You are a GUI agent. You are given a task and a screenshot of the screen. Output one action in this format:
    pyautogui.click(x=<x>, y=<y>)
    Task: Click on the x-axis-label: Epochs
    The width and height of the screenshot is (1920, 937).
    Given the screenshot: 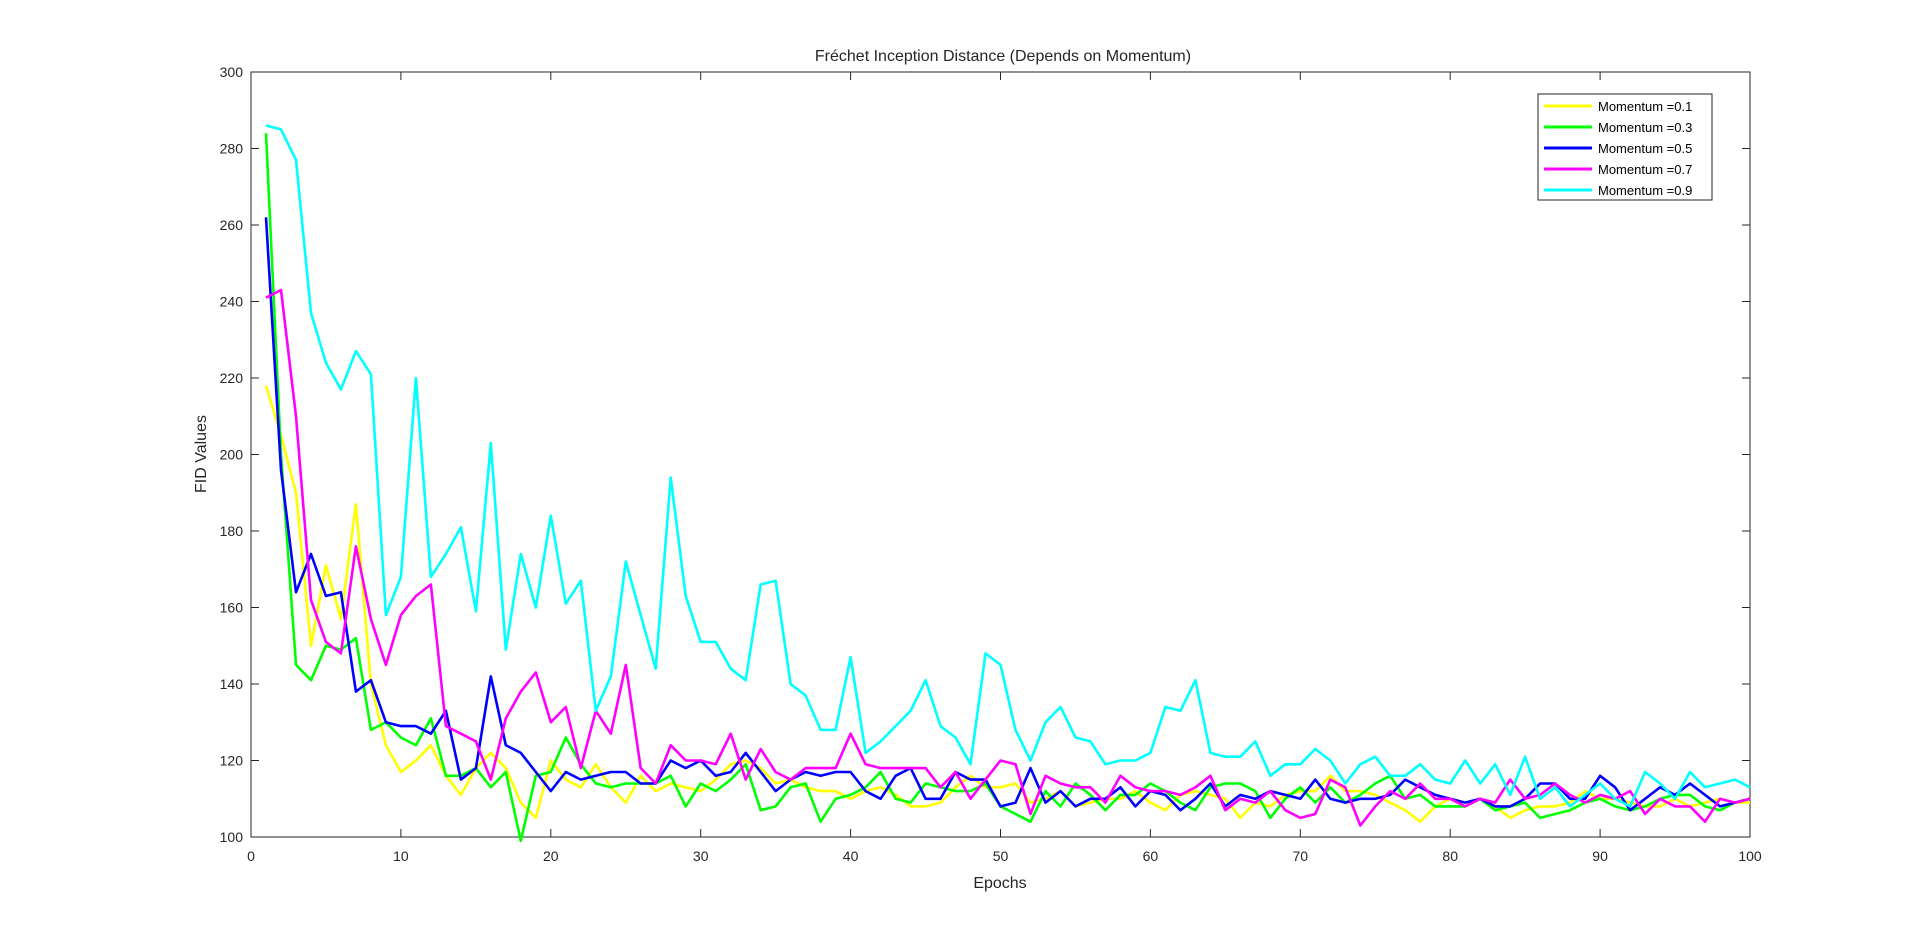 What is the action you would take?
    pyautogui.click(x=999, y=883)
    